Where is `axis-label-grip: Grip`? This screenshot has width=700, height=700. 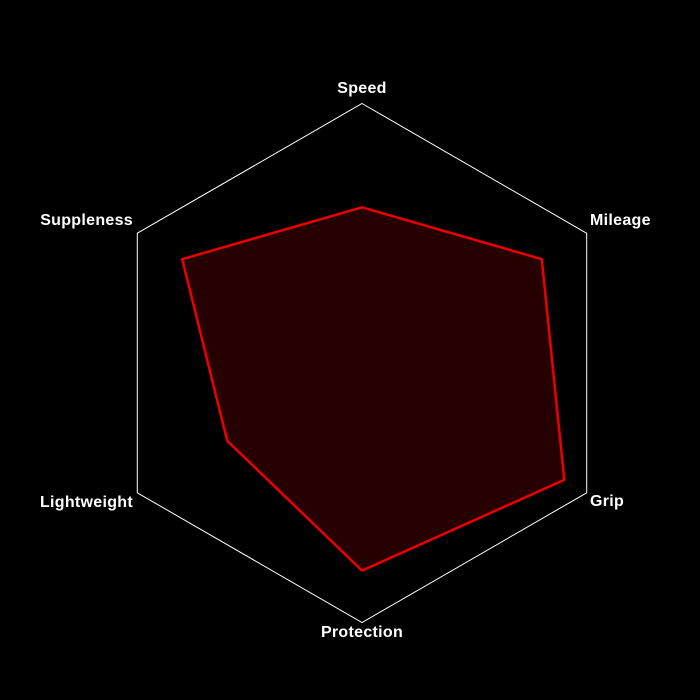
axis-label-grip: Grip is located at coordinates (607, 501).